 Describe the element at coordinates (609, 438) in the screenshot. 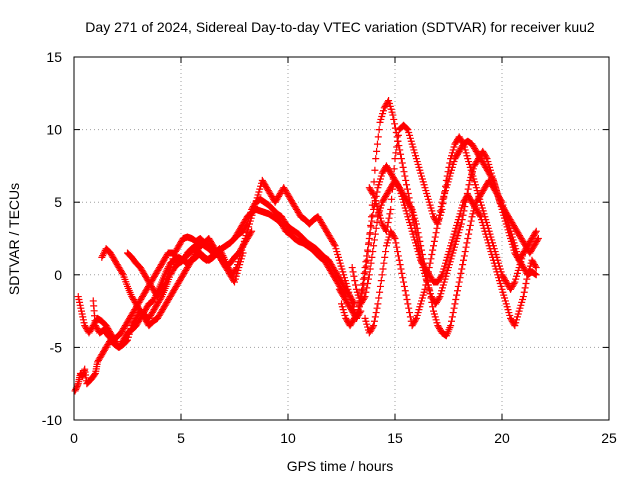

I see `x-tick-label: 25` at that location.